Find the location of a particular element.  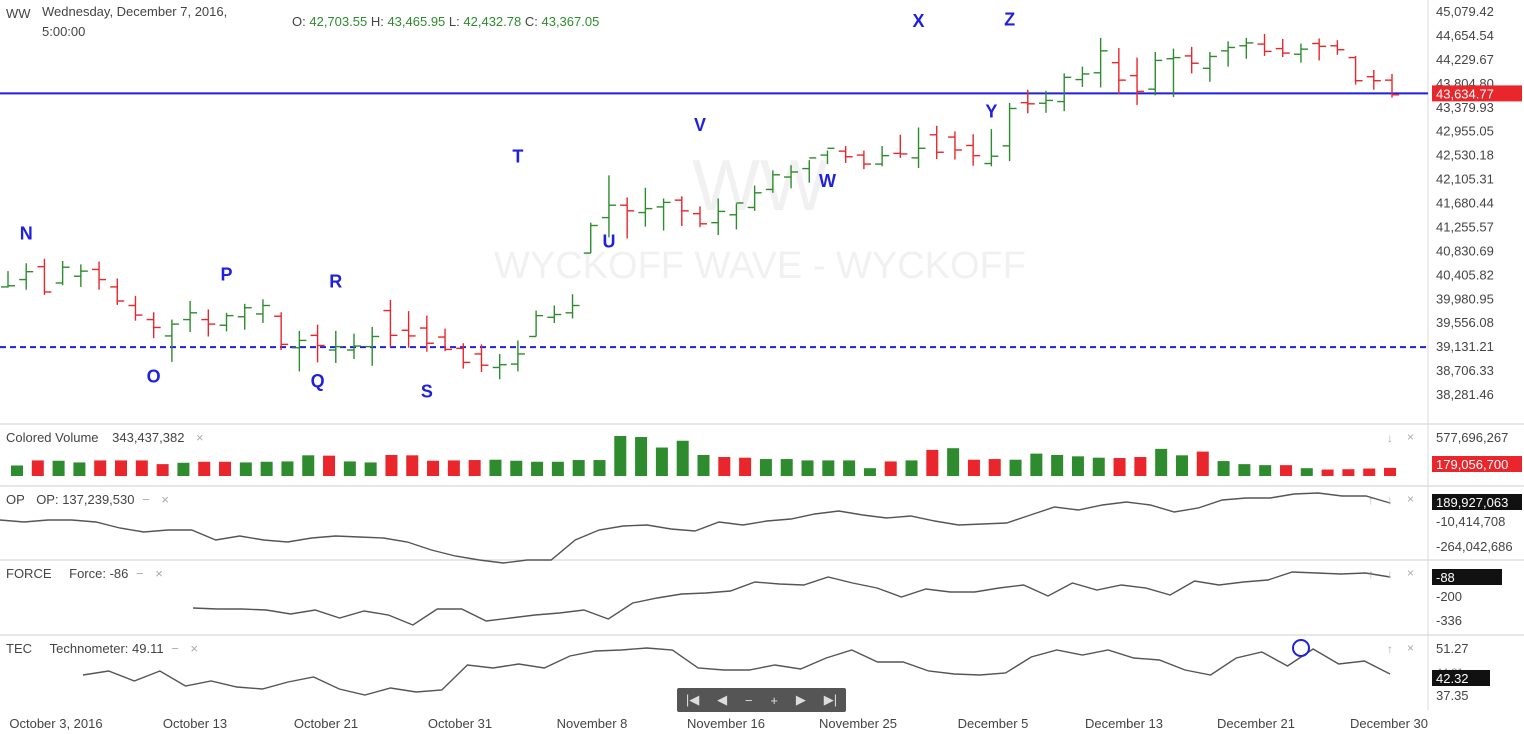

scroll-last-button: ▶| is located at coordinates (830, 699).